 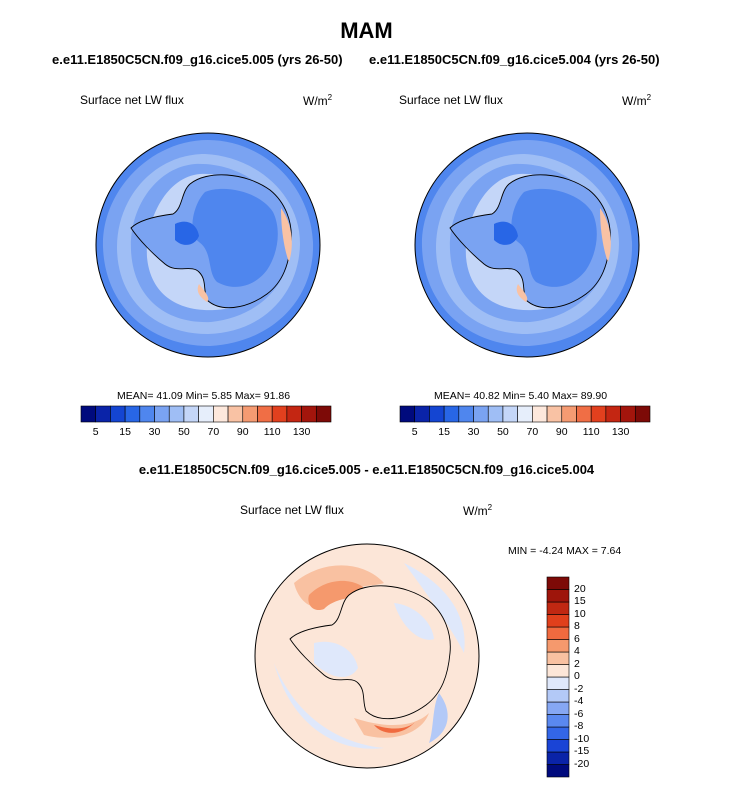 I want to click on colorbar-tick-label: 8, so click(x=577, y=626).